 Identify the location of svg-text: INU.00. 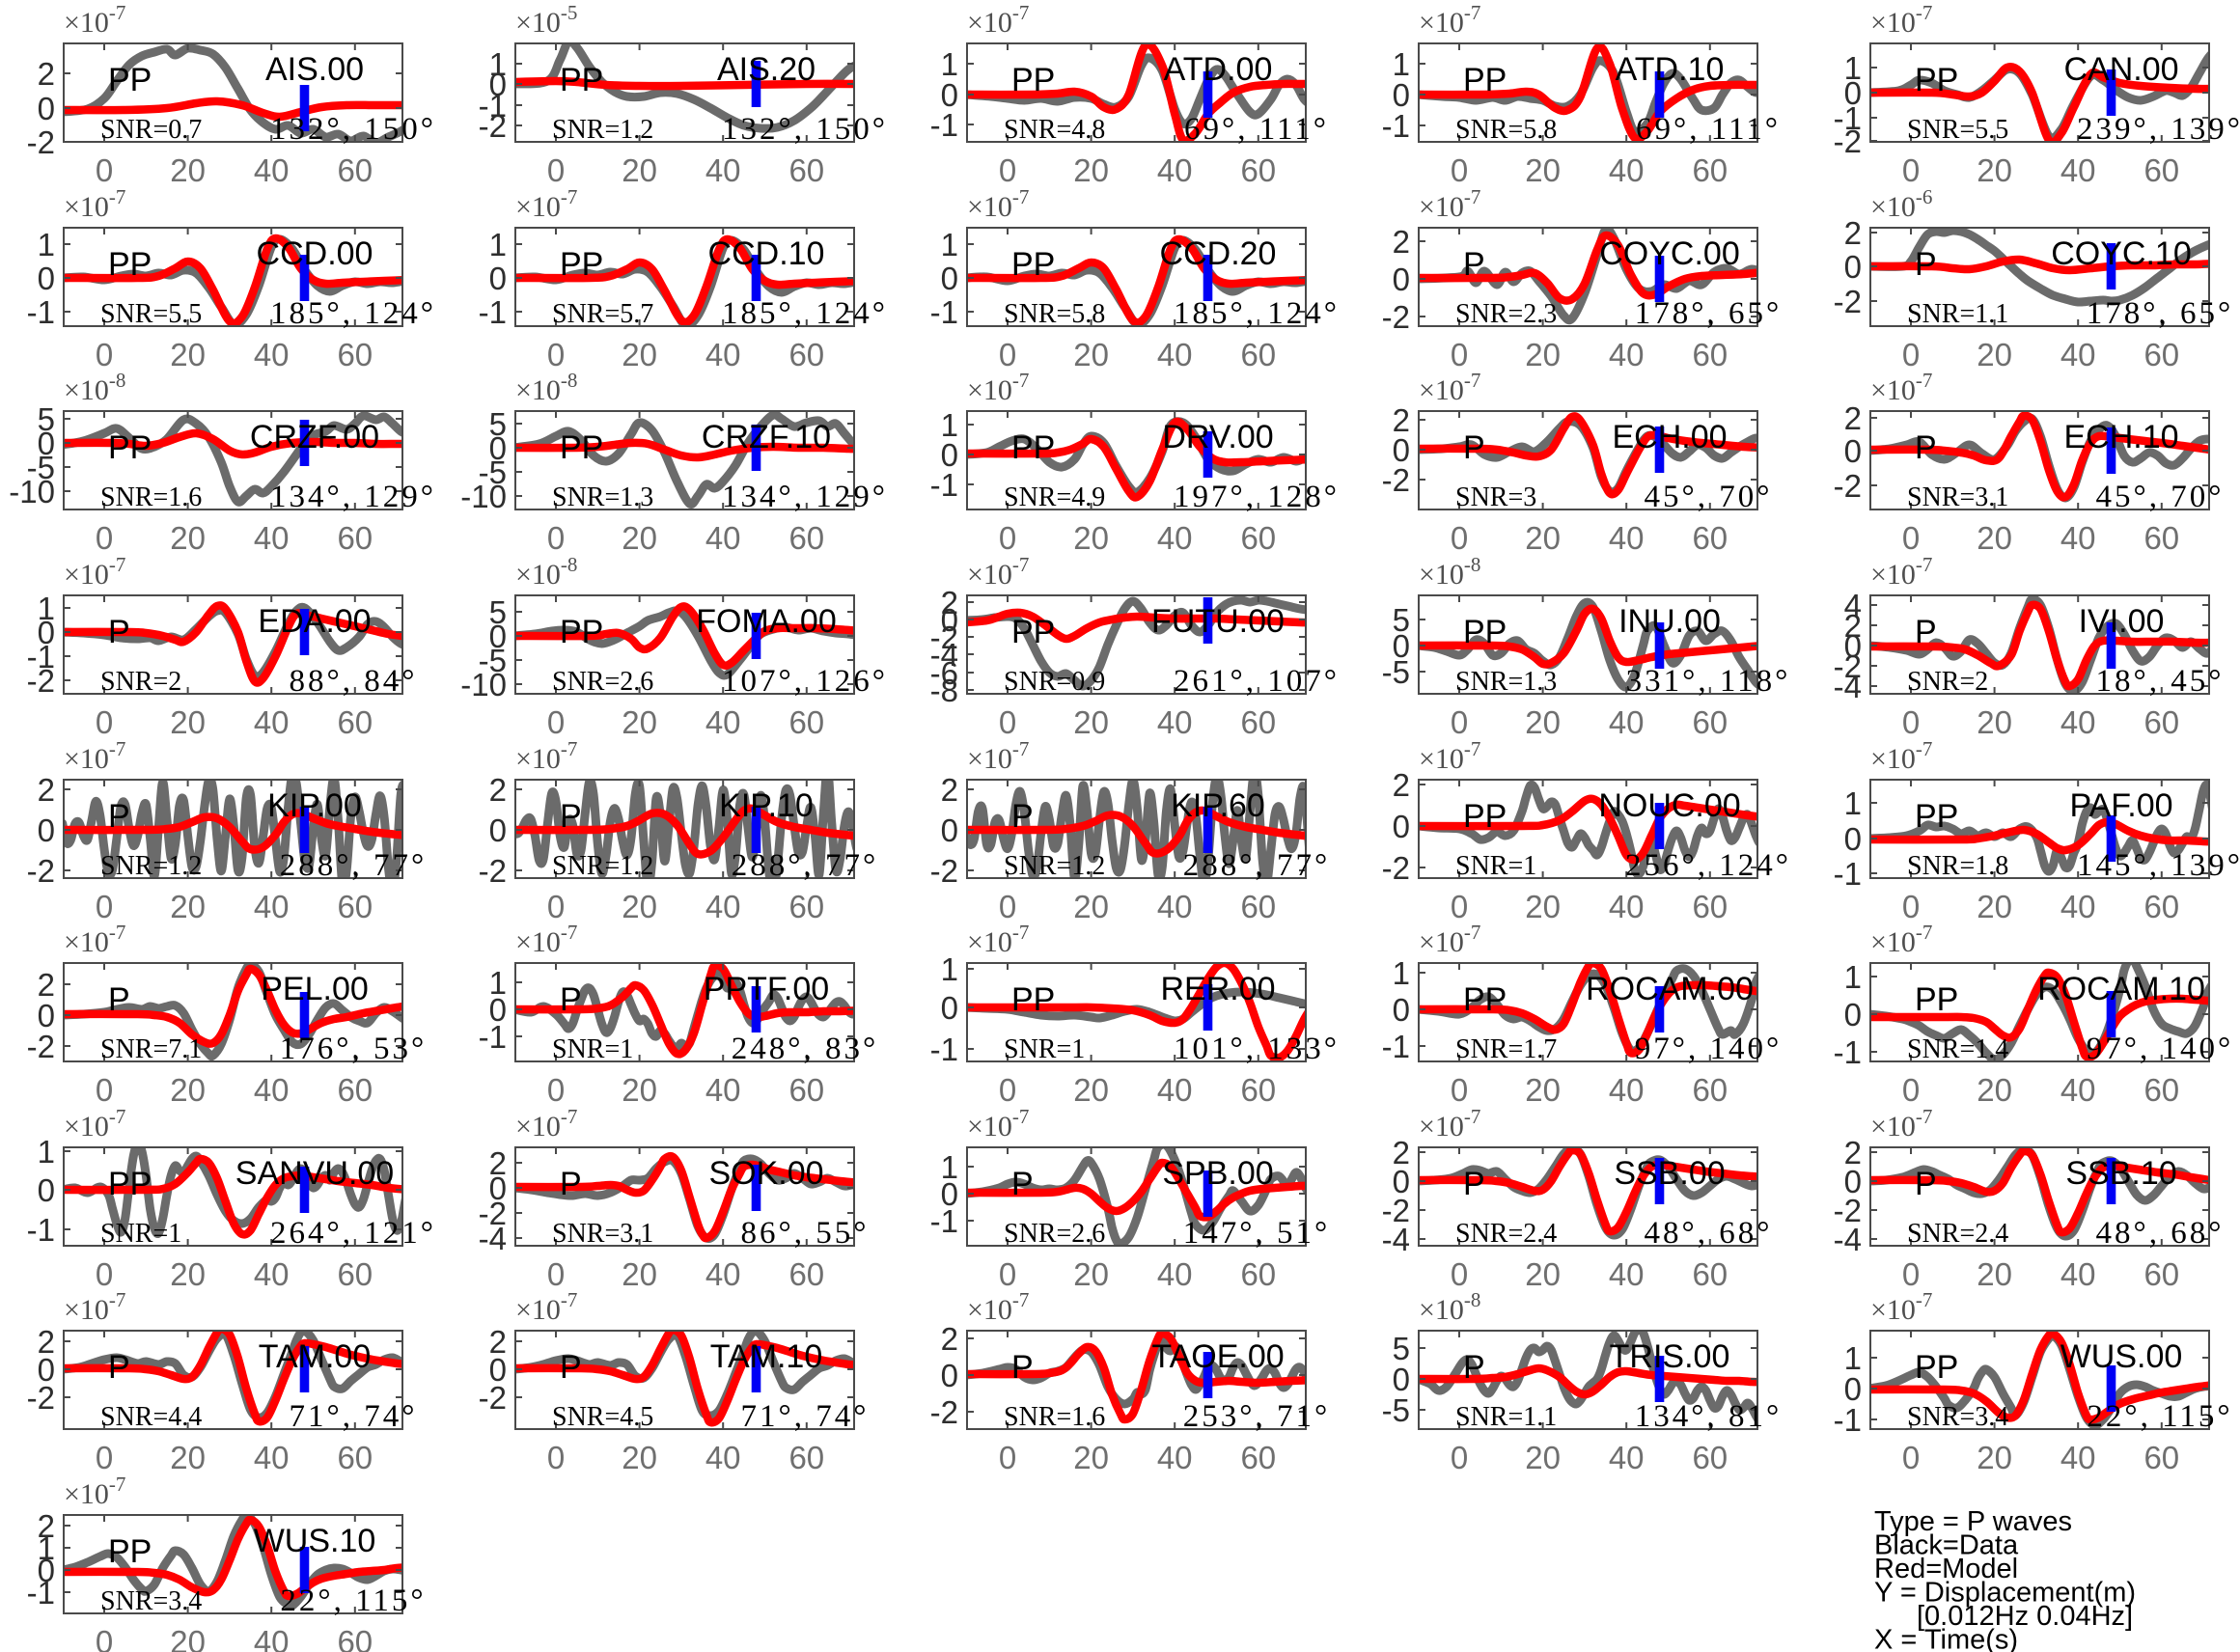
(1669, 621).